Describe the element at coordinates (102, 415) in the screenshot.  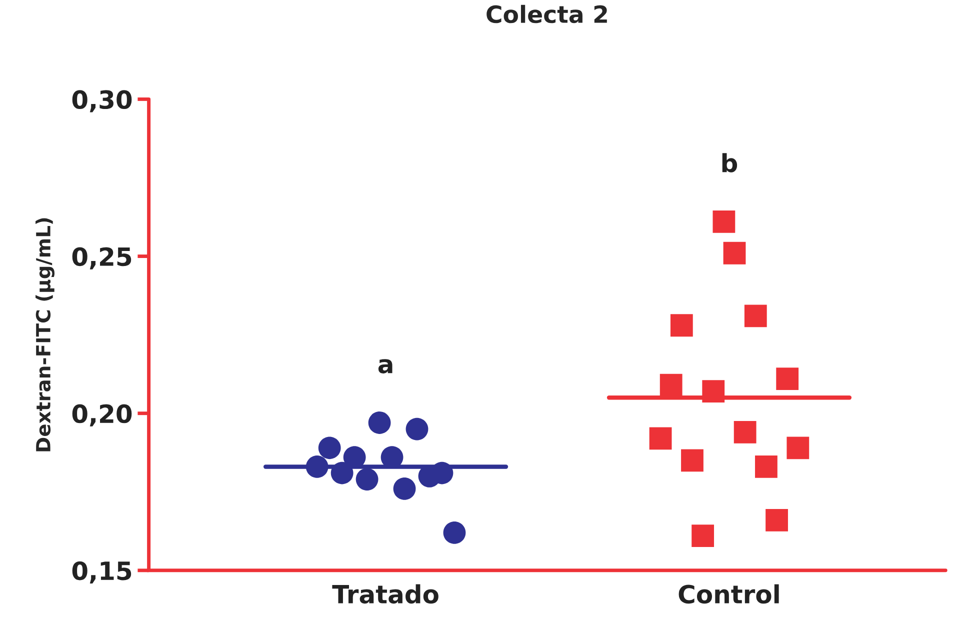
I see `y-tick-label: 0,20` at that location.